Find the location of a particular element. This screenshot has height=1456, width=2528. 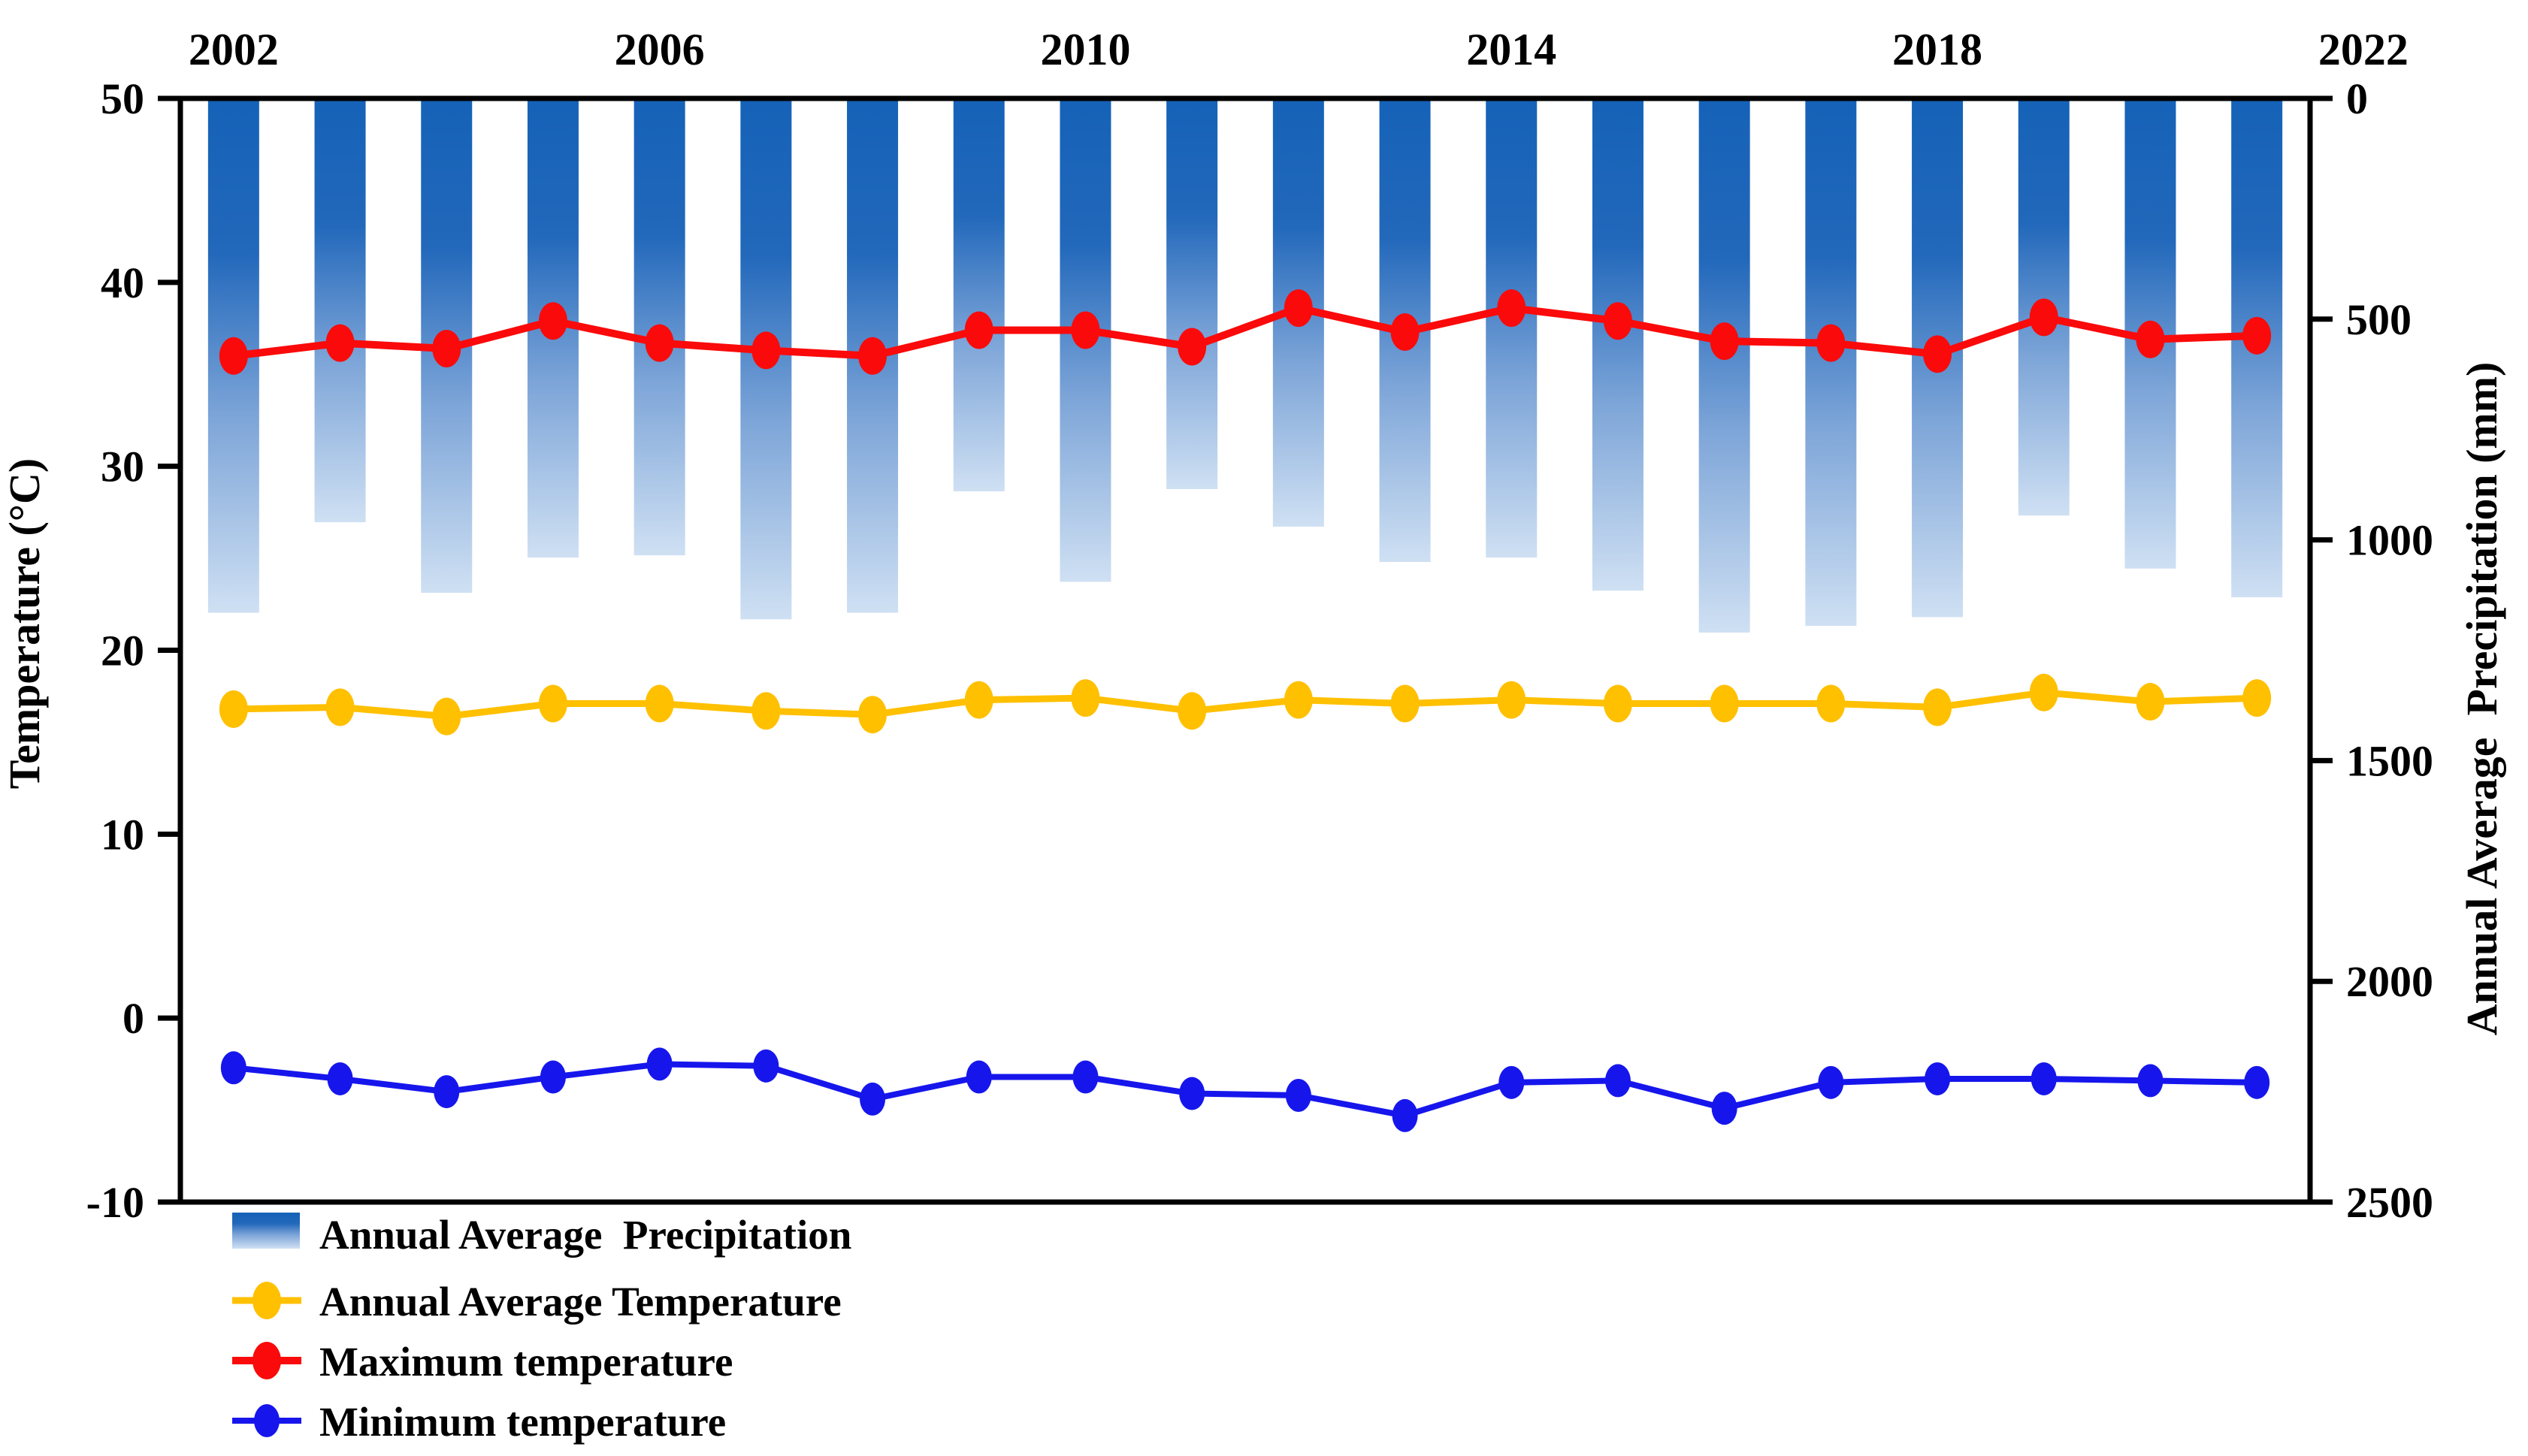

year-label-2010: 2010 is located at coordinates (1085, 49).